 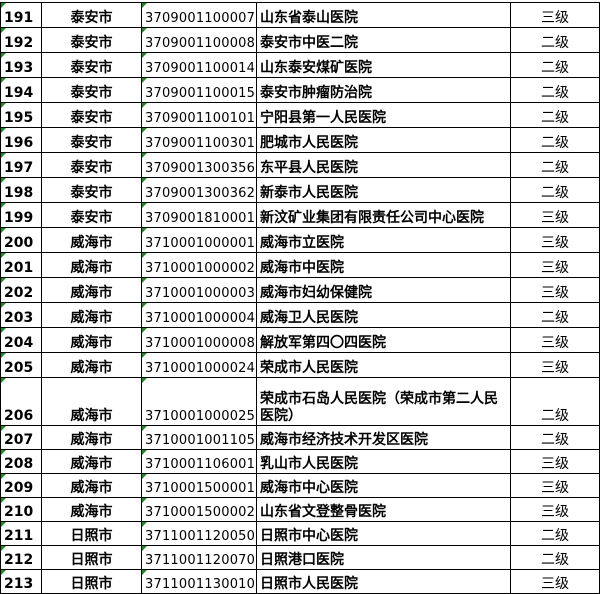 I want to click on row-number-cell: 211, so click(x=21, y=533).